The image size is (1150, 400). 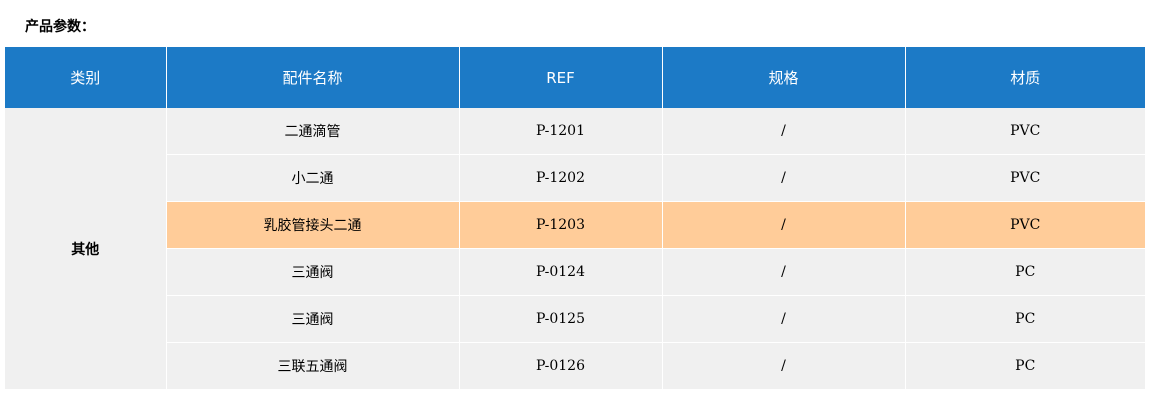 I want to click on cell-ref: P-0125, so click(x=561, y=319).